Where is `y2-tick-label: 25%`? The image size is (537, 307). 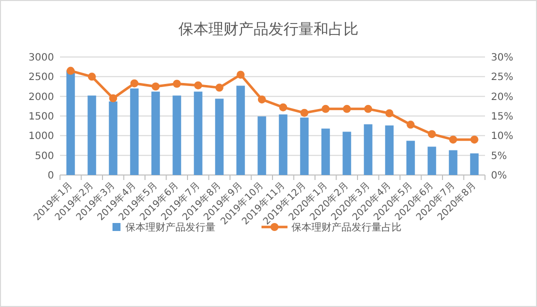
y2-tick-label: 25% is located at coordinates (502, 78).